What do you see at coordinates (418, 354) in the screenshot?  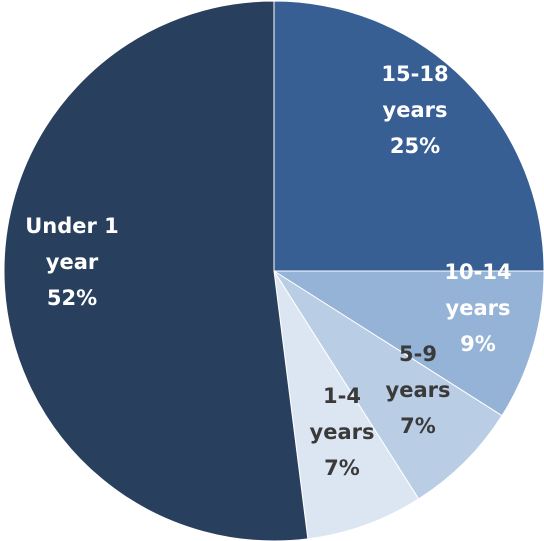 I see `pie-slice-label-line: 5-9` at bounding box center [418, 354].